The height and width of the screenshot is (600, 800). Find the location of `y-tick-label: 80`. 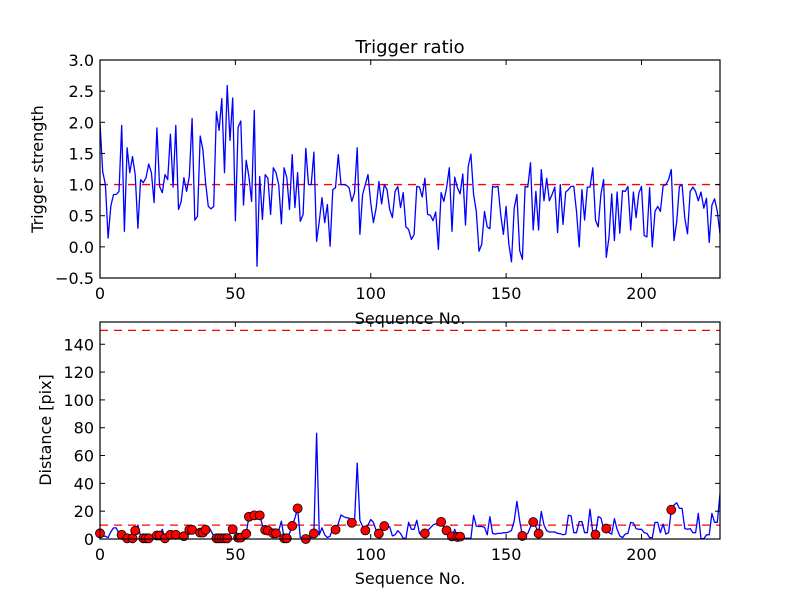

y-tick-label: 80 is located at coordinates (84, 428).